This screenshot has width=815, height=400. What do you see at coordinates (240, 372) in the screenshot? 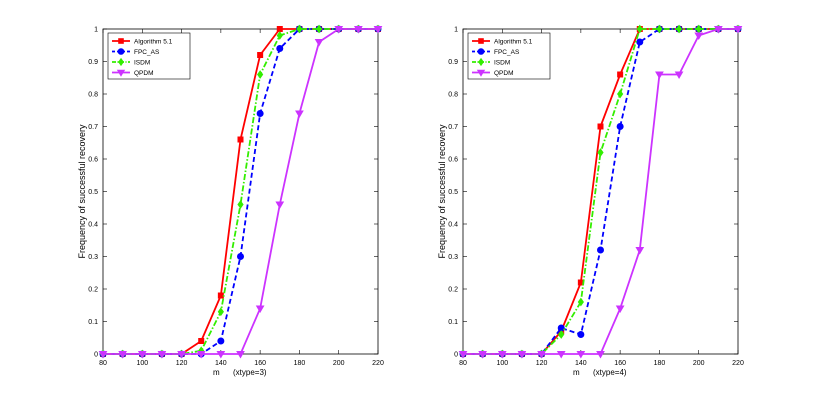
I see `x-axis-label: m (xtype=3)` at bounding box center [240, 372].